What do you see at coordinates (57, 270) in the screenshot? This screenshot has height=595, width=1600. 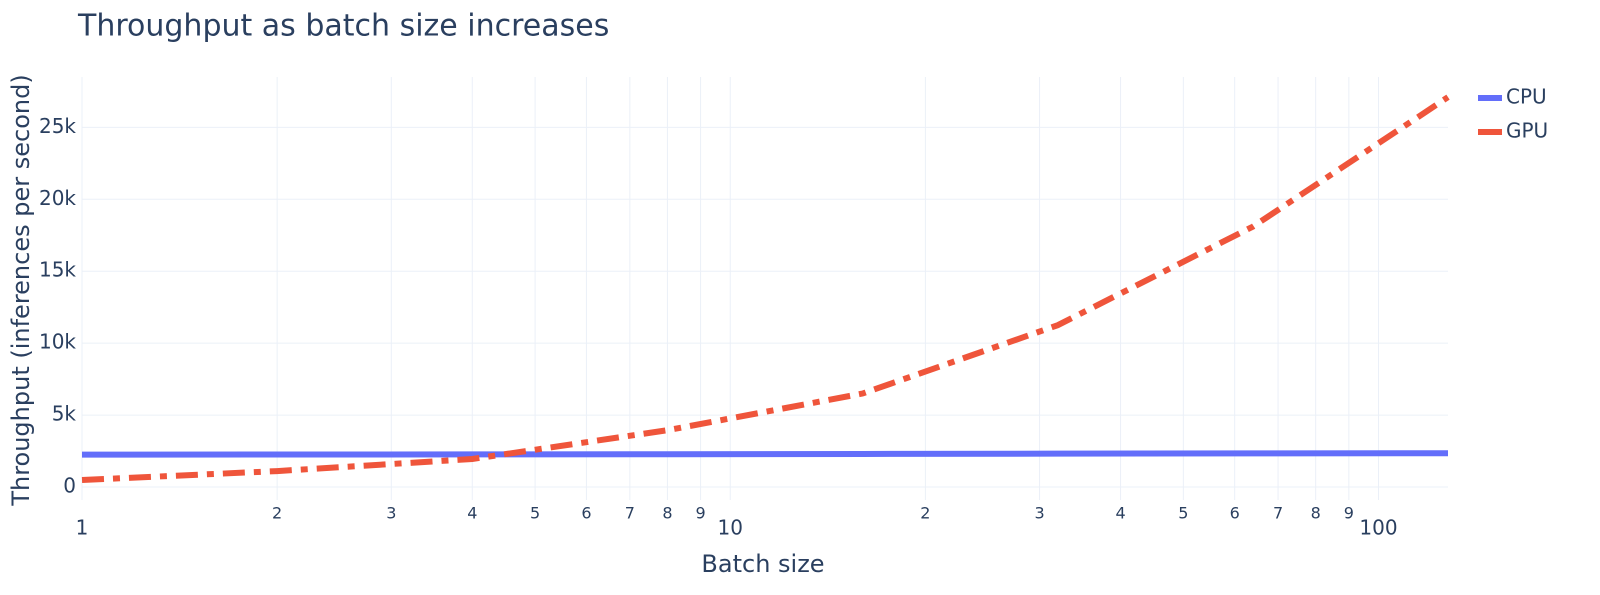 I see `y-tick-label: 15k` at bounding box center [57, 270].